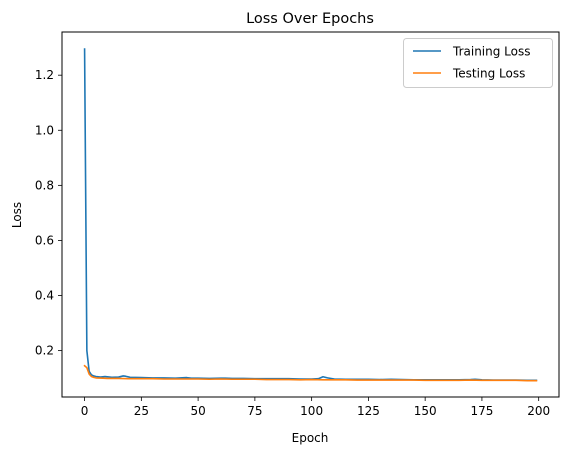 This screenshot has width=567, height=455. What do you see at coordinates (310, 19) in the screenshot?
I see `chart-title: Loss Over Epochs` at bounding box center [310, 19].